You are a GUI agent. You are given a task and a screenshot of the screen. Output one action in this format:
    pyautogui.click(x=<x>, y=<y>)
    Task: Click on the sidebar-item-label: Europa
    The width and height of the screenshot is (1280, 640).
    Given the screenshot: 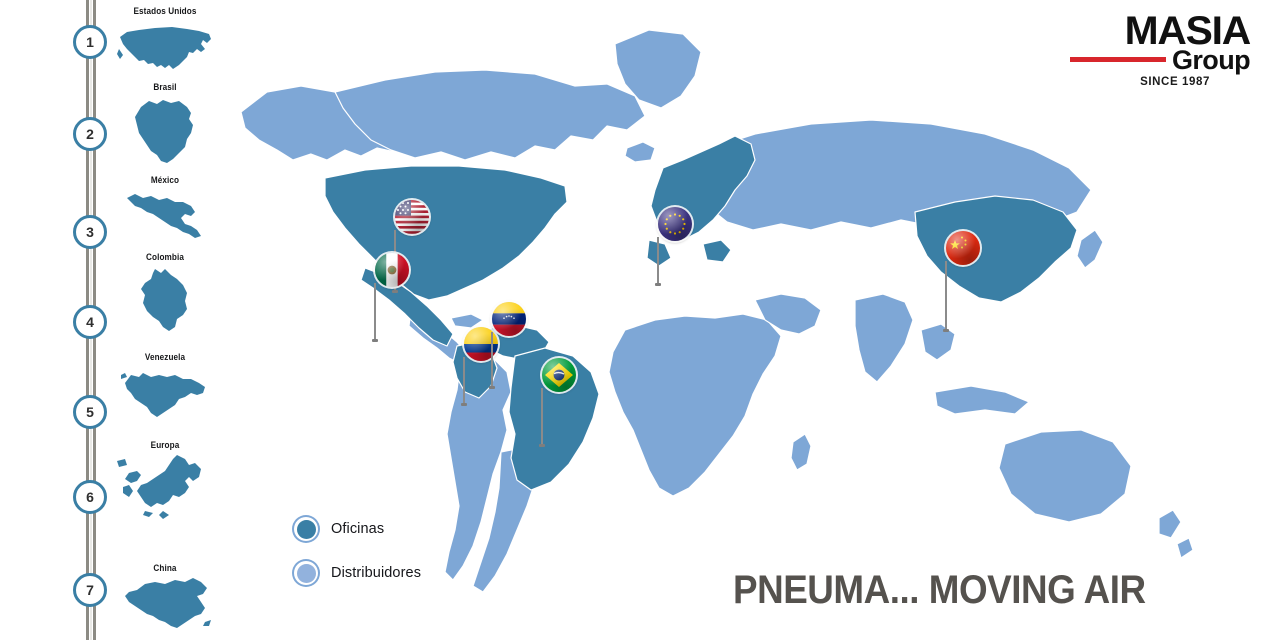 What is the action you would take?
    pyautogui.click(x=165, y=445)
    